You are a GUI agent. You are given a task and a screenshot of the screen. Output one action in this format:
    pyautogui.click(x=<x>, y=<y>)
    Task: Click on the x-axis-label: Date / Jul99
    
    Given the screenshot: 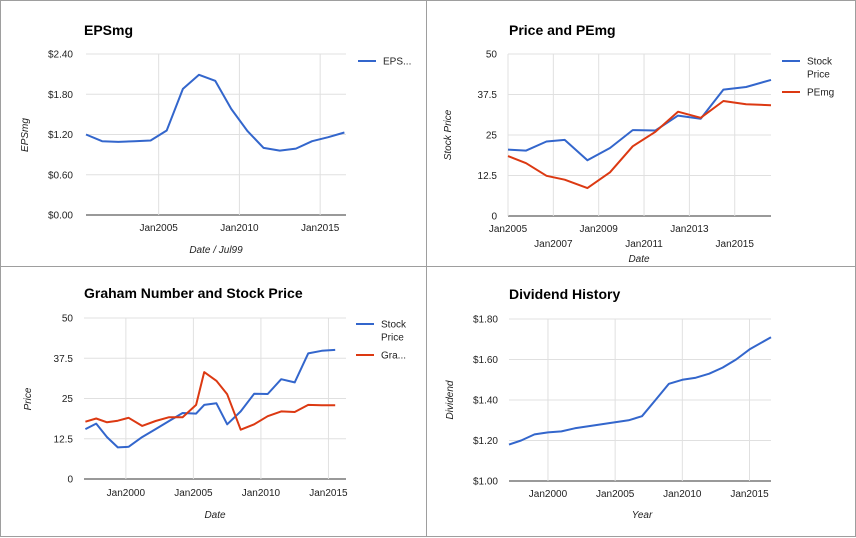 What is the action you would take?
    pyautogui.click(x=216, y=250)
    